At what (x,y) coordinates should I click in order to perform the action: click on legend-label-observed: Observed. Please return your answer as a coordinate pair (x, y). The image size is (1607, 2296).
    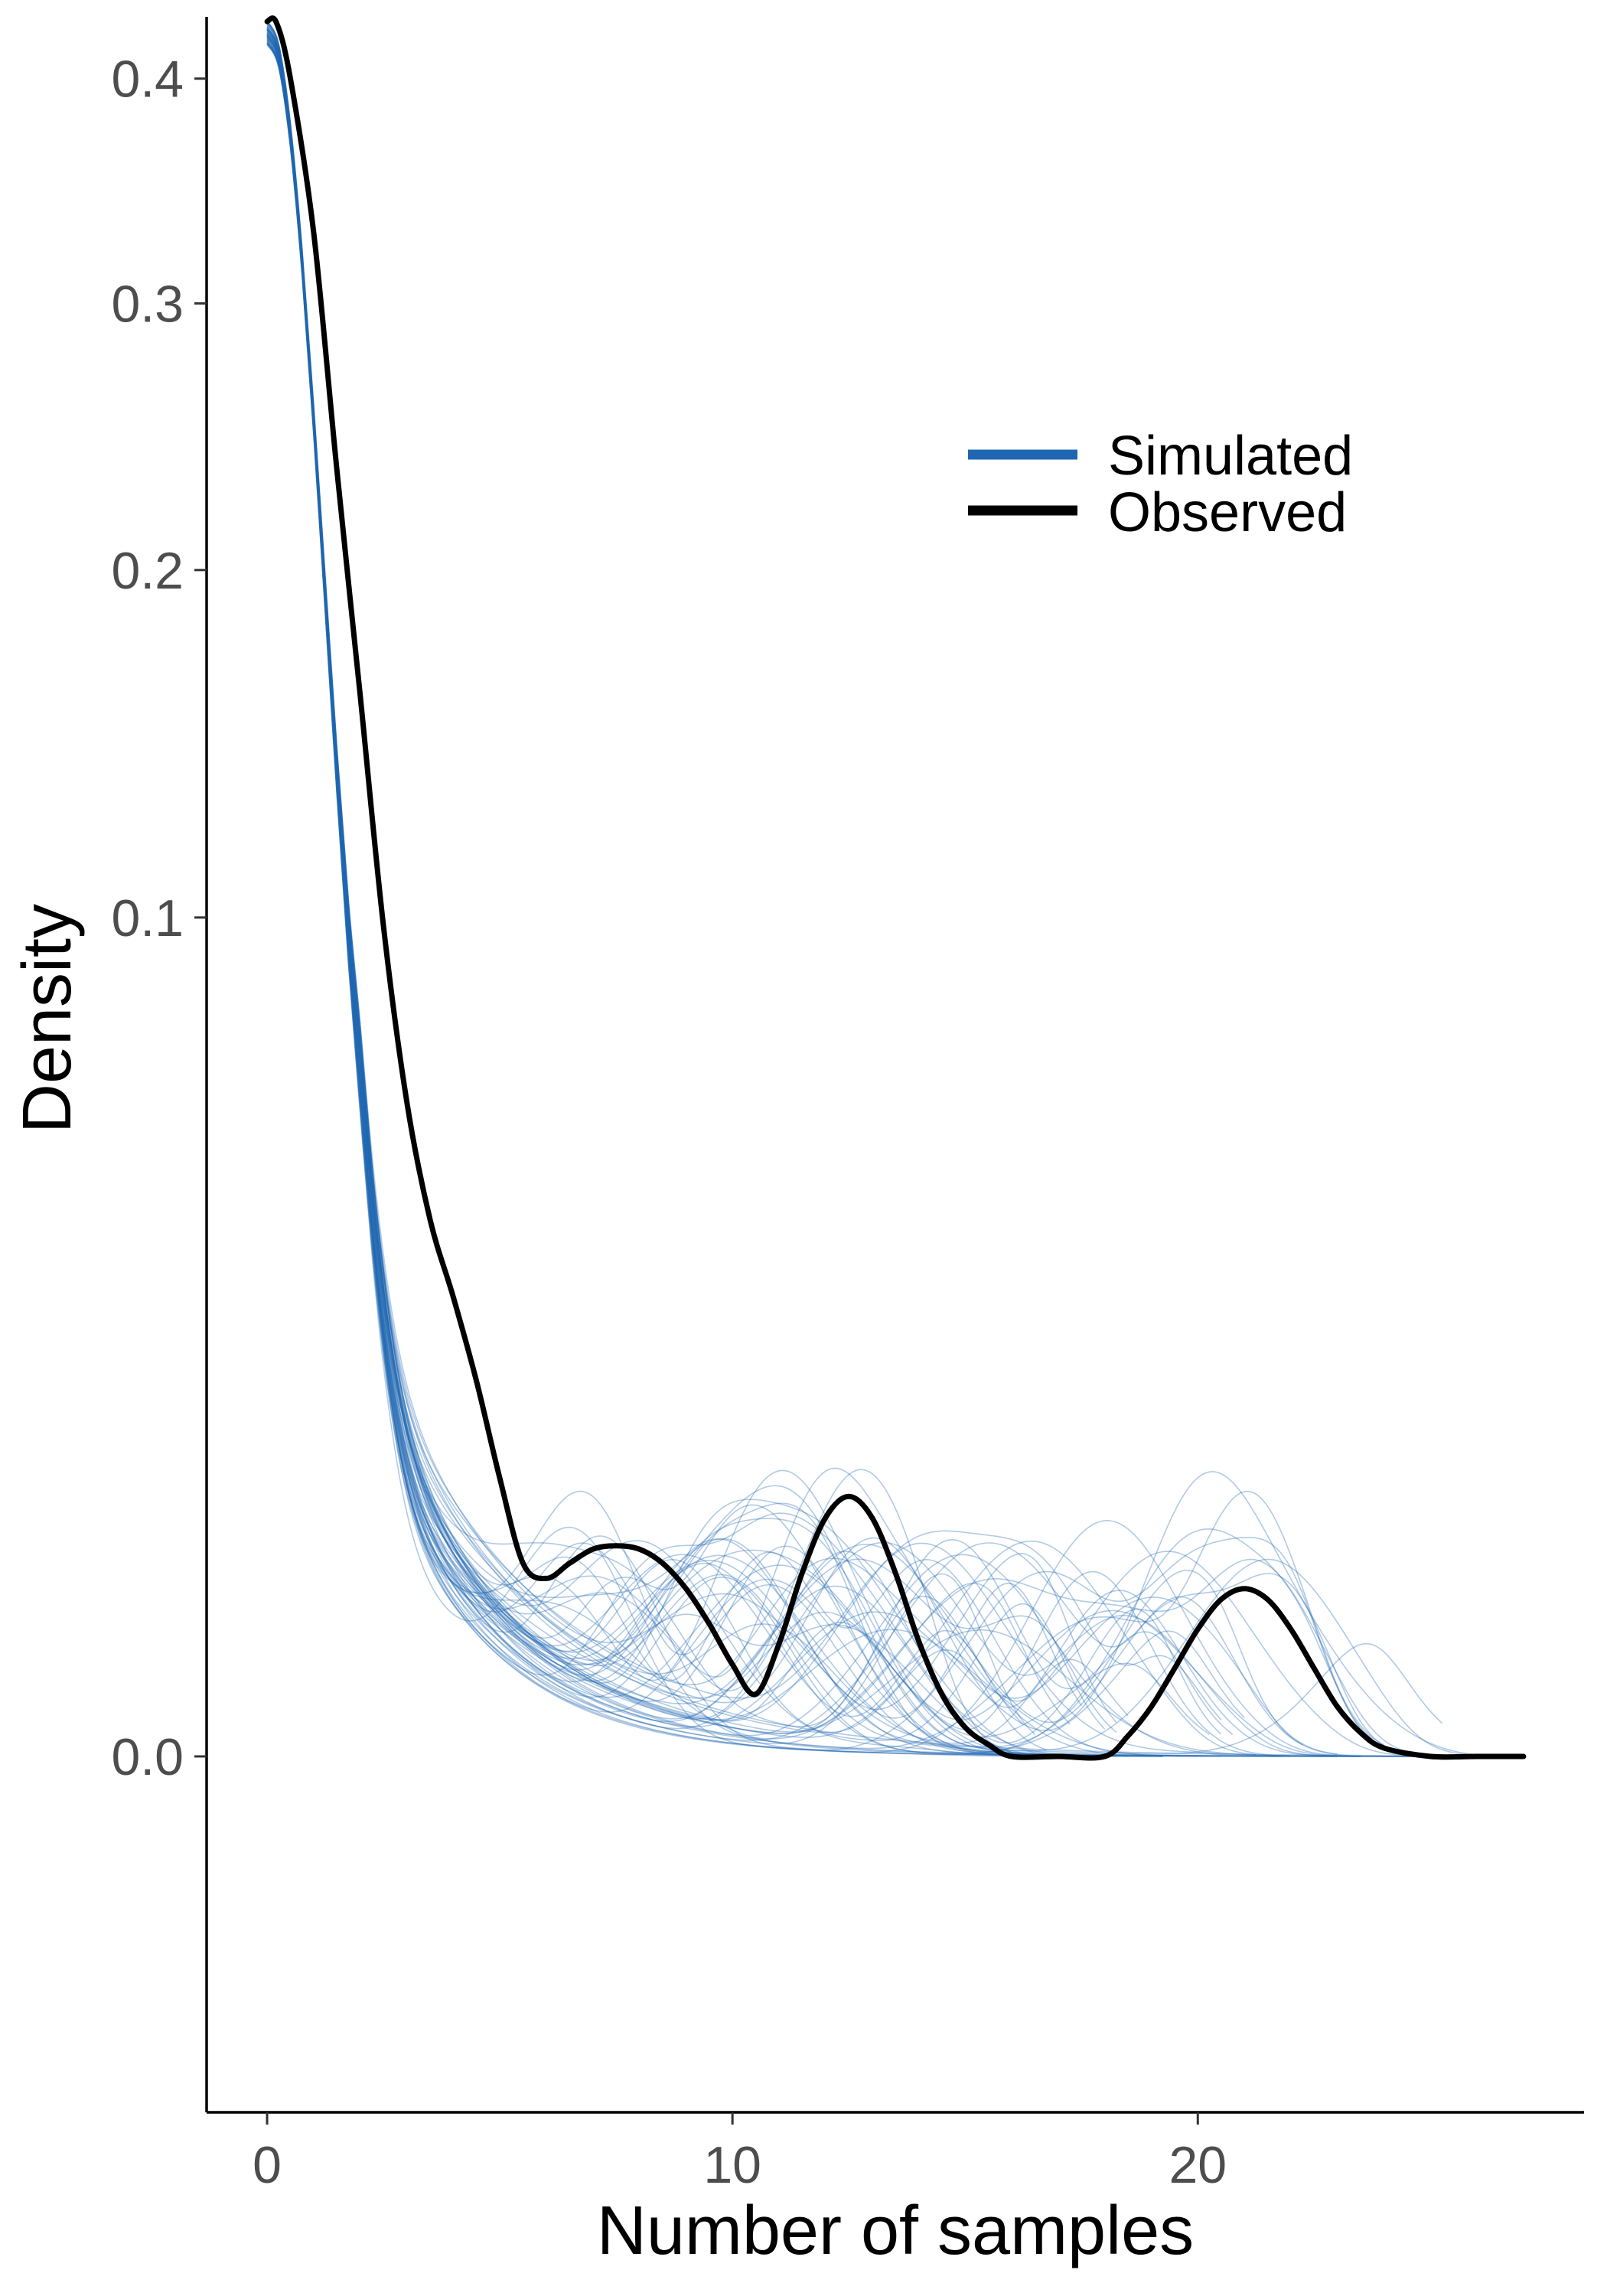
    Looking at the image, I should click on (1227, 512).